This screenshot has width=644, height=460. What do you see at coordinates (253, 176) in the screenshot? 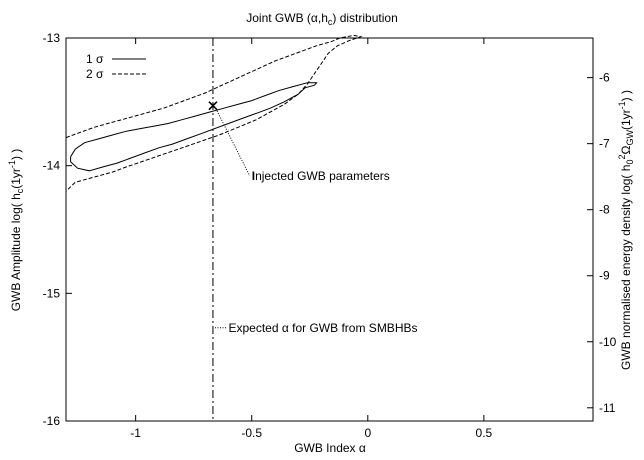
I see `annotation-prefix: I` at bounding box center [253, 176].